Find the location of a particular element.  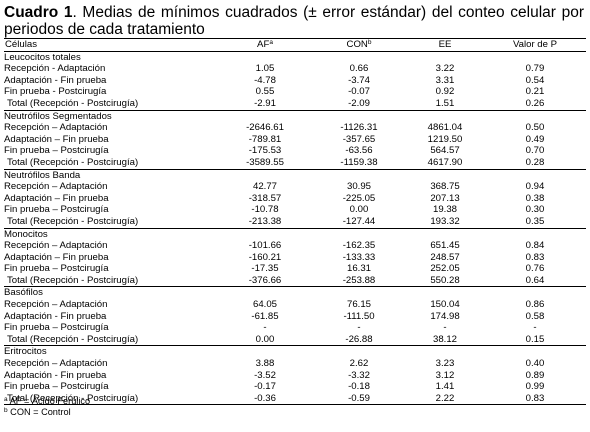

cell-ee: 174.98 is located at coordinates (445, 316).